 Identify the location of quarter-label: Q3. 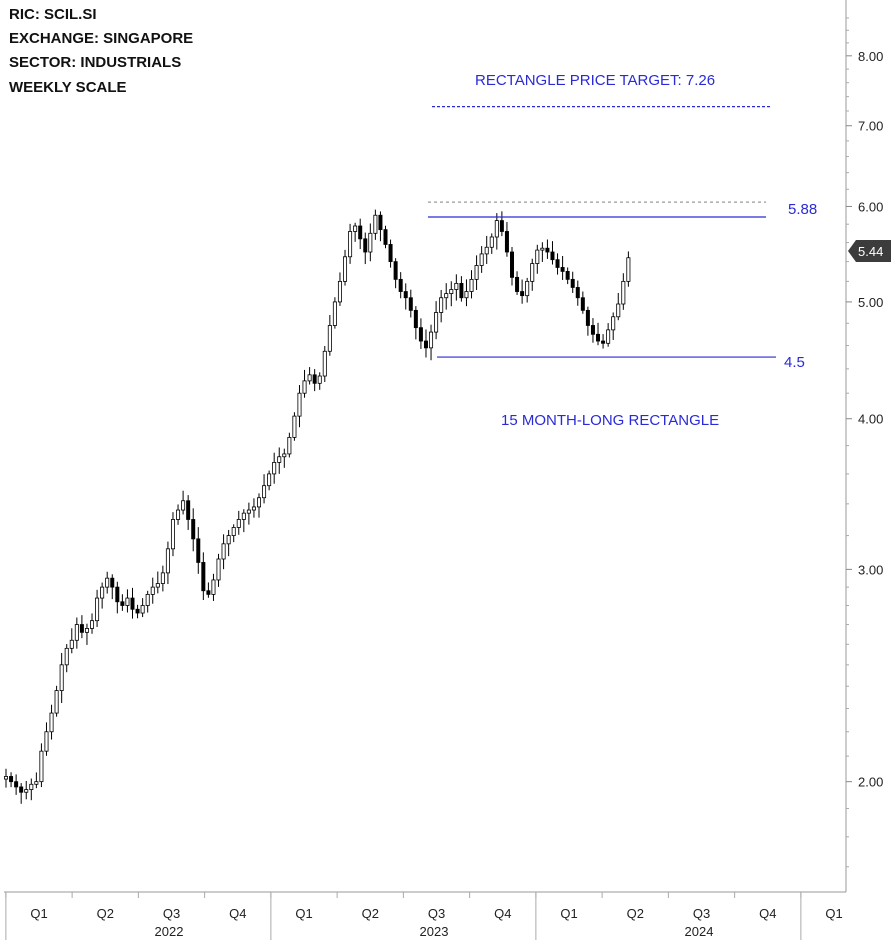
(701, 913).